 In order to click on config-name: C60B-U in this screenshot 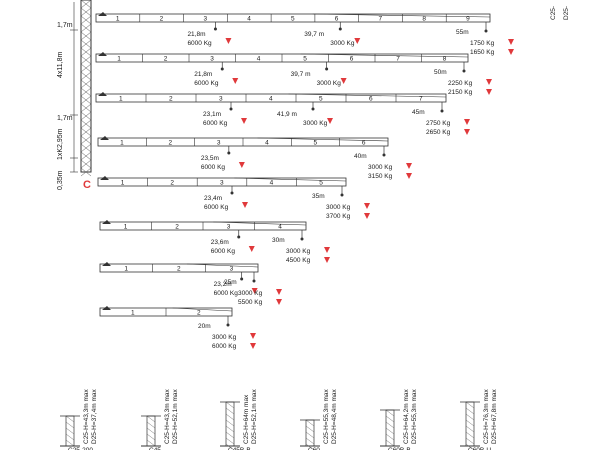, I will do `click(479, 448)`.